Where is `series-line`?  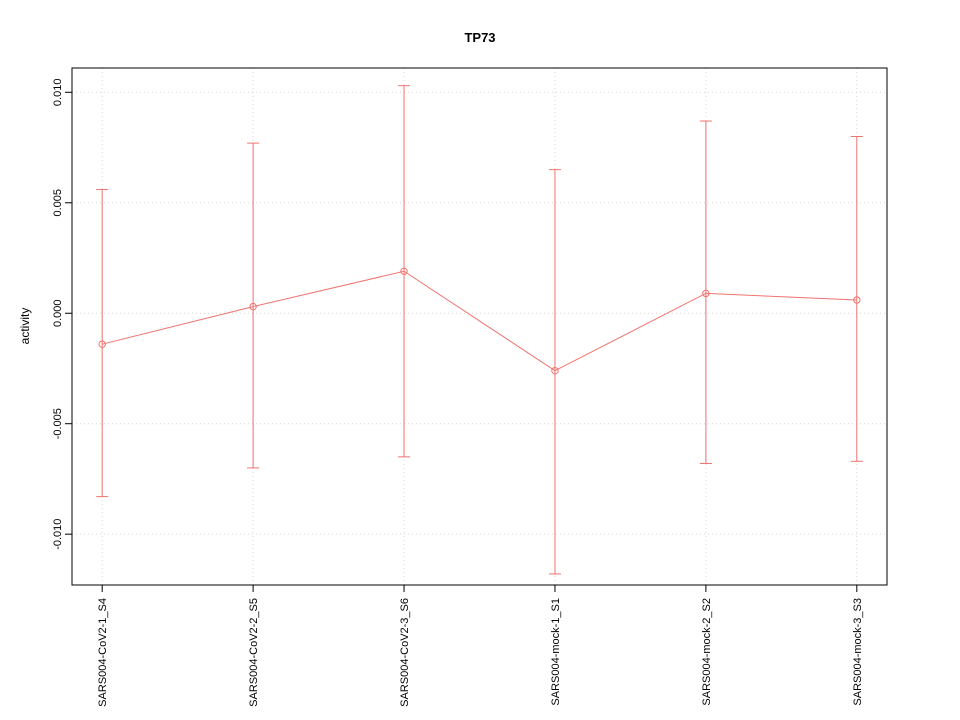 series-line is located at coordinates (479, 321).